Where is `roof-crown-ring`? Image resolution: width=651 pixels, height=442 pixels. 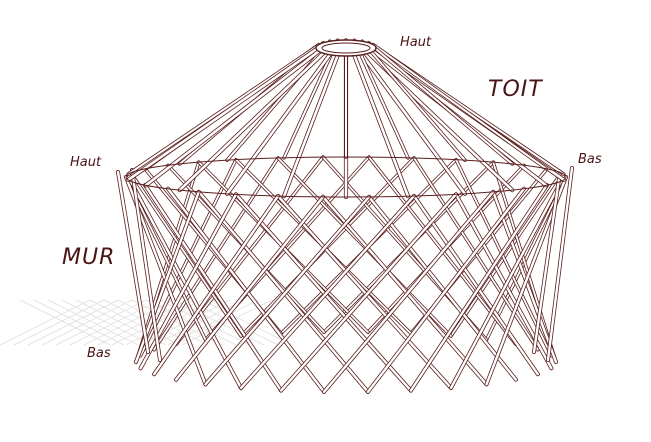 roof-crown-ring is located at coordinates (346, 48).